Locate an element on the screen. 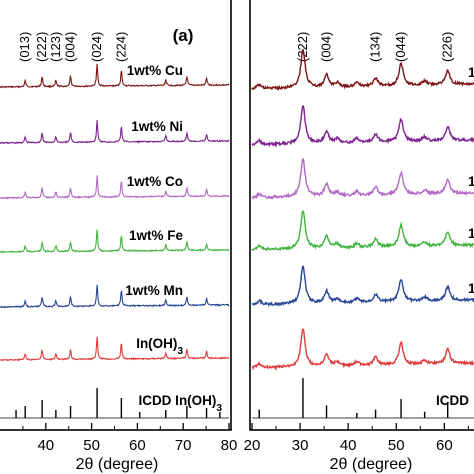 This screenshot has width=474, height=474. series-label-0-5: In(OH)3 is located at coordinates (159, 346).